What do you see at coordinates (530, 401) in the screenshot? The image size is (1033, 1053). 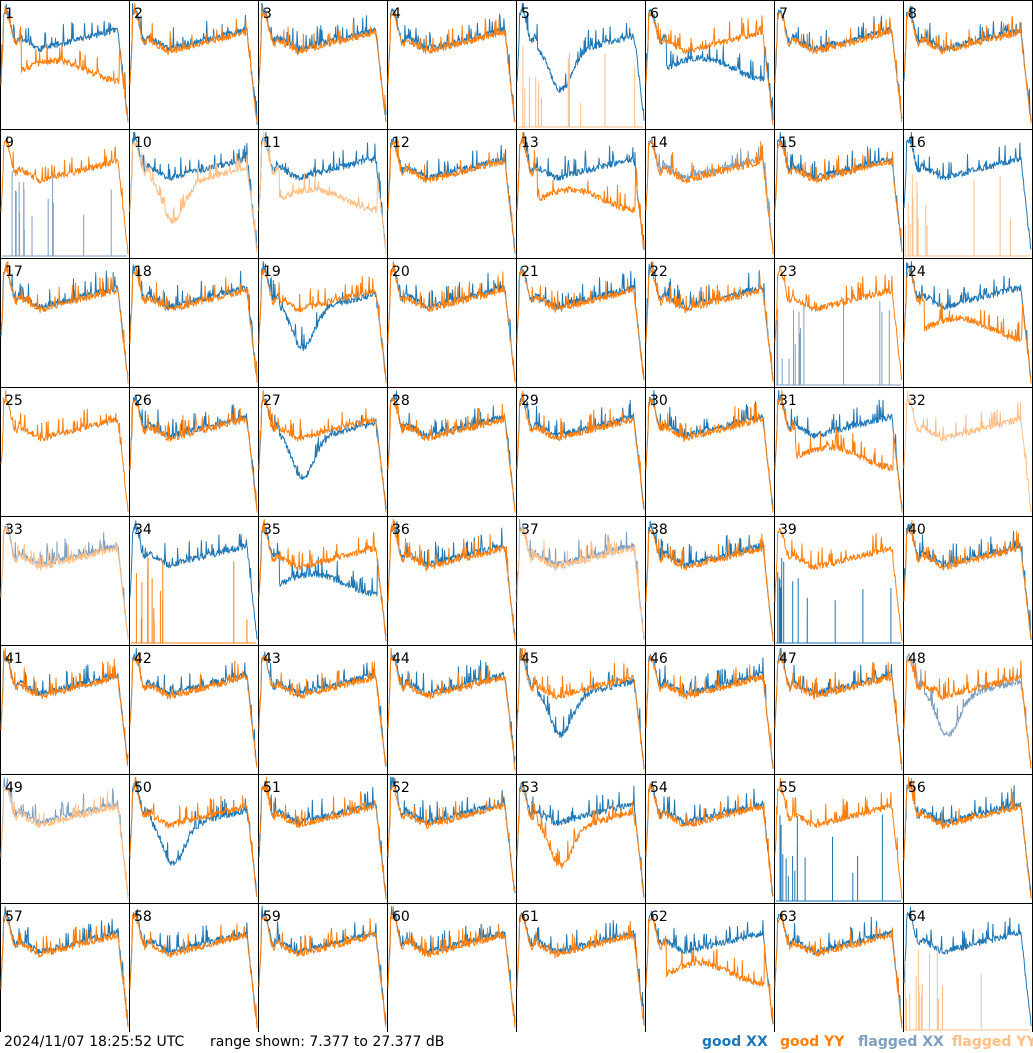 I see `panel-label: 29` at bounding box center [530, 401].